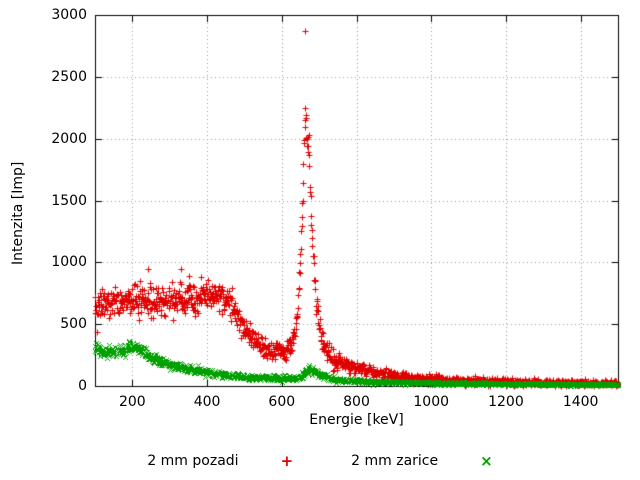 This screenshot has width=640, height=480. I want to click on x-tick-label: 600, so click(282, 402).